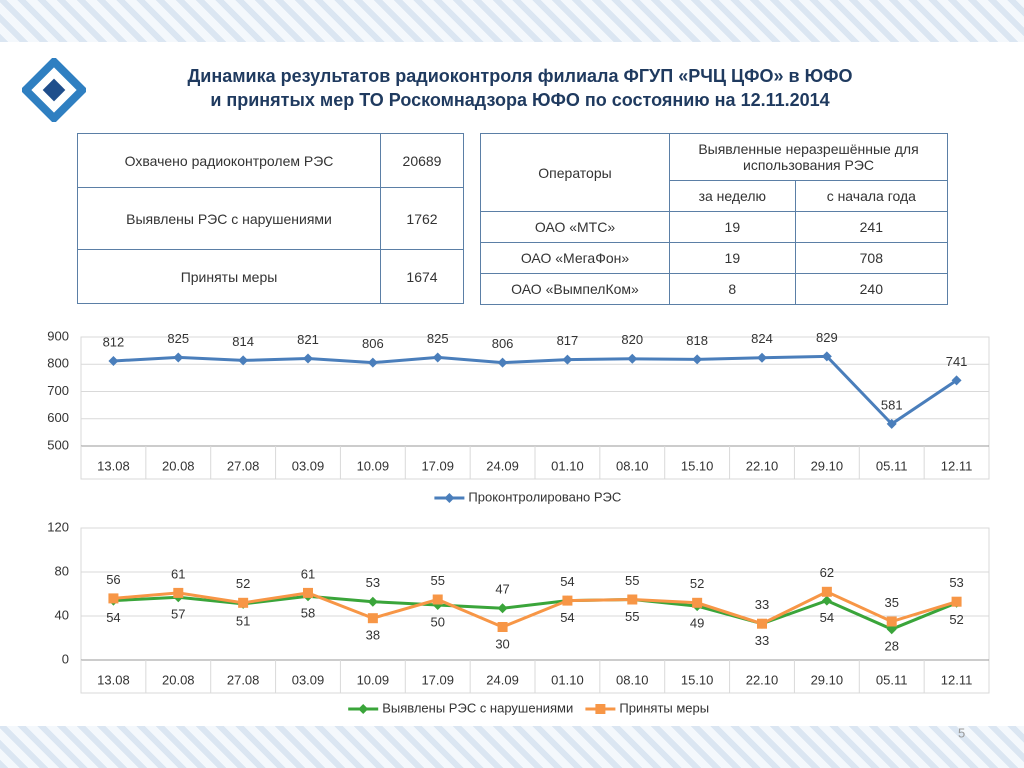 The height and width of the screenshot is (768, 1024). What do you see at coordinates (373, 635) in the screenshot?
I see `data-label: 38` at bounding box center [373, 635].